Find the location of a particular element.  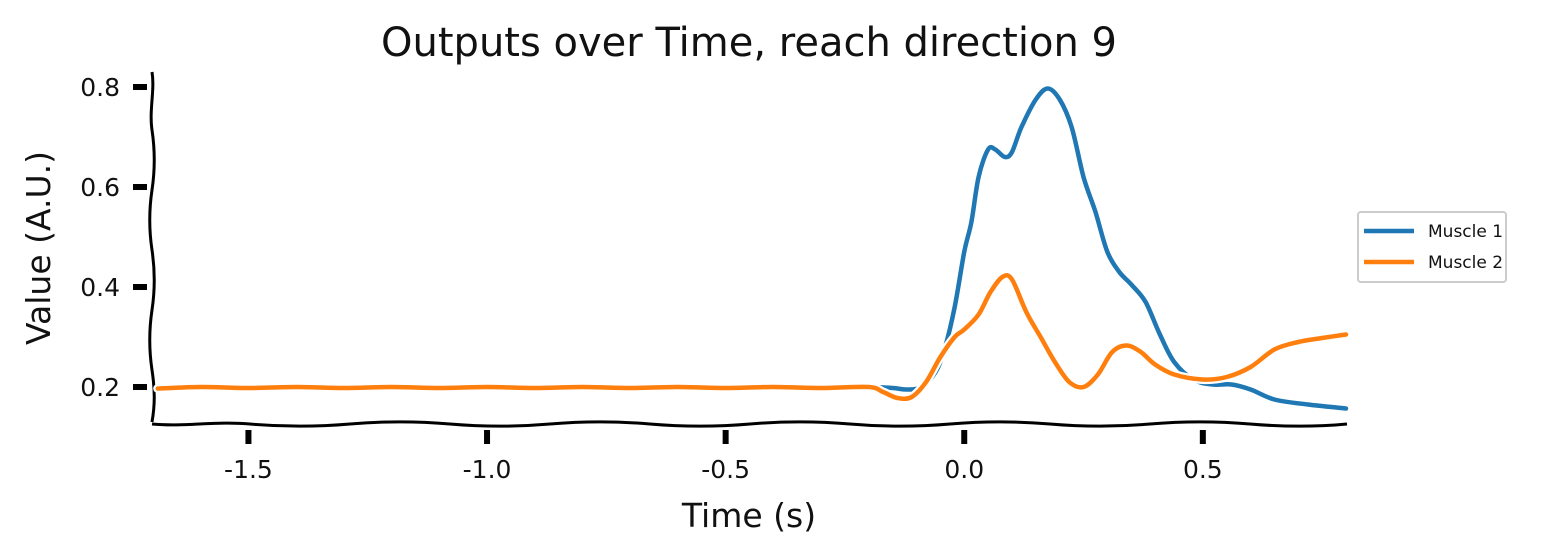

x-tick-label: -0.5 is located at coordinates (725, 469).